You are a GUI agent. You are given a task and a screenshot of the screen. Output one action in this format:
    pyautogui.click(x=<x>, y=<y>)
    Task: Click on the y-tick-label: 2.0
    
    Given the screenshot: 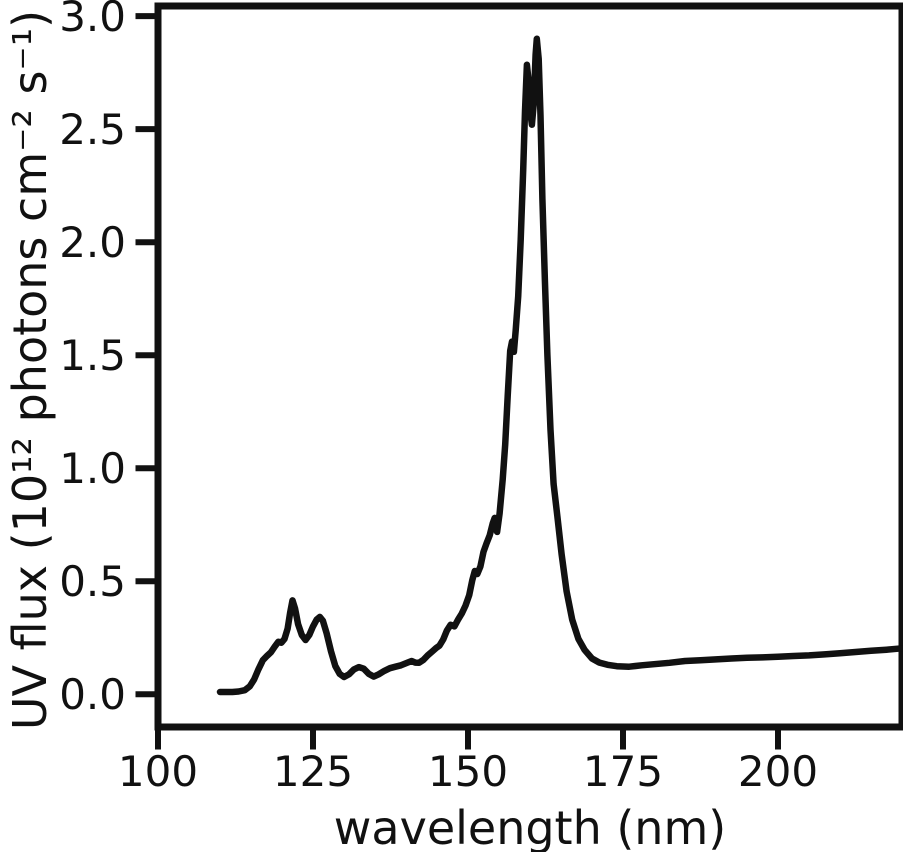 What is the action you would take?
    pyautogui.click(x=92, y=242)
    